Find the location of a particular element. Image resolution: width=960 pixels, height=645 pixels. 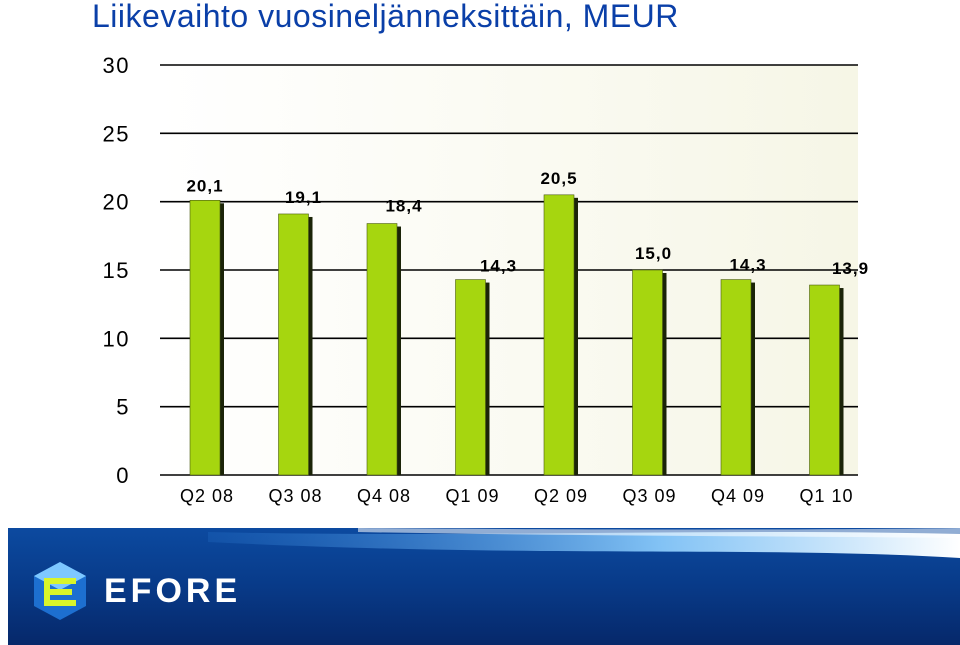

data-label: 20,1 is located at coordinates (204, 185).